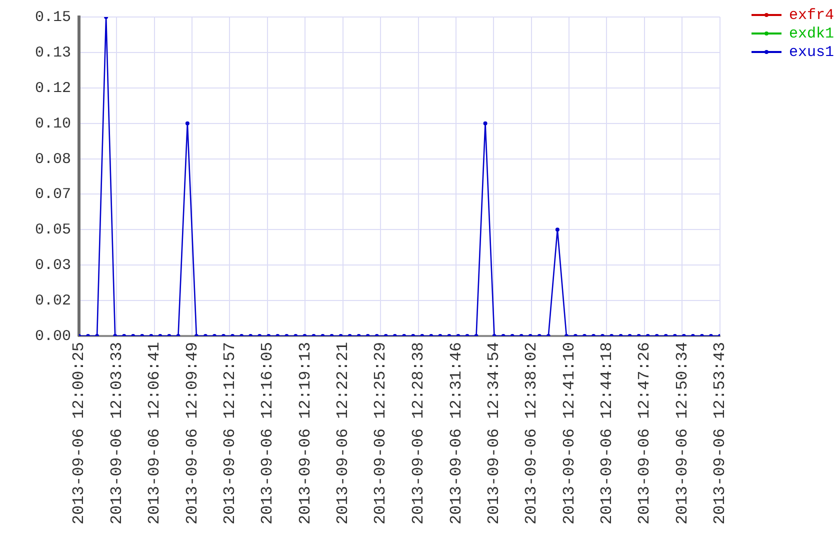  What do you see at coordinates (79, 433) in the screenshot?
I see `x-tick-label: 2013-09-06 12:00:25` at bounding box center [79, 433].